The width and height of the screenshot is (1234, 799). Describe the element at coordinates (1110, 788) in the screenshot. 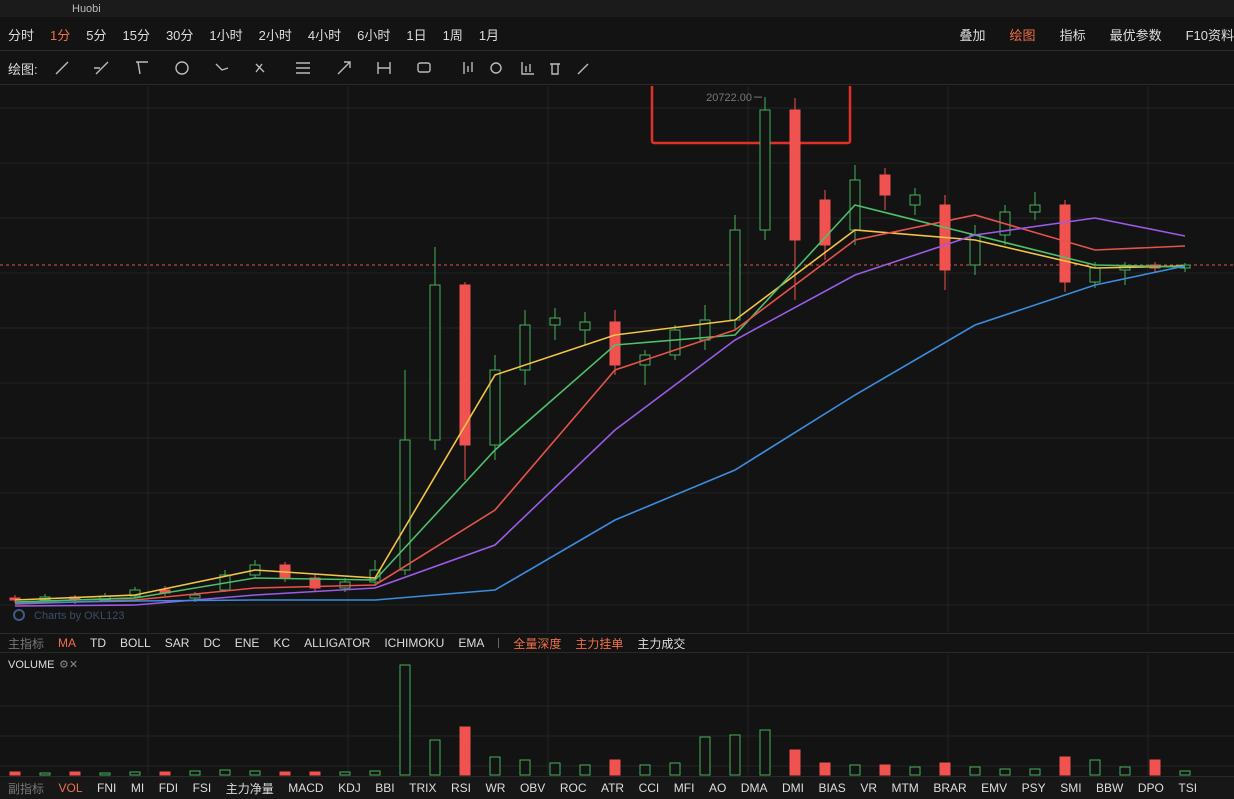

I see `sub-indicator: BBW` at that location.